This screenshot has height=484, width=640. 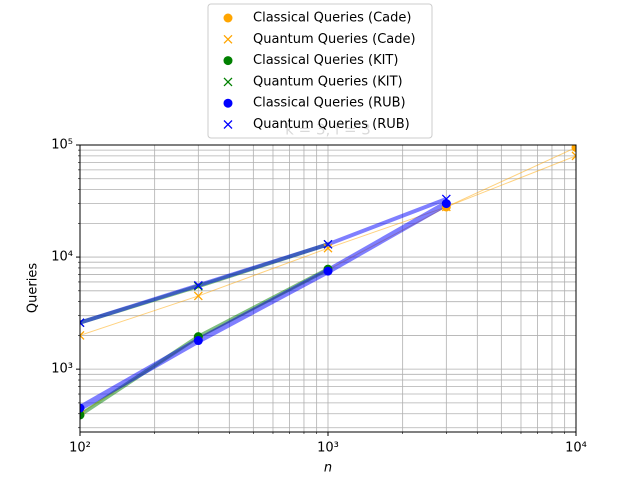 What do you see at coordinates (328, 468) in the screenshot?
I see `x-axis-label: n` at bounding box center [328, 468].